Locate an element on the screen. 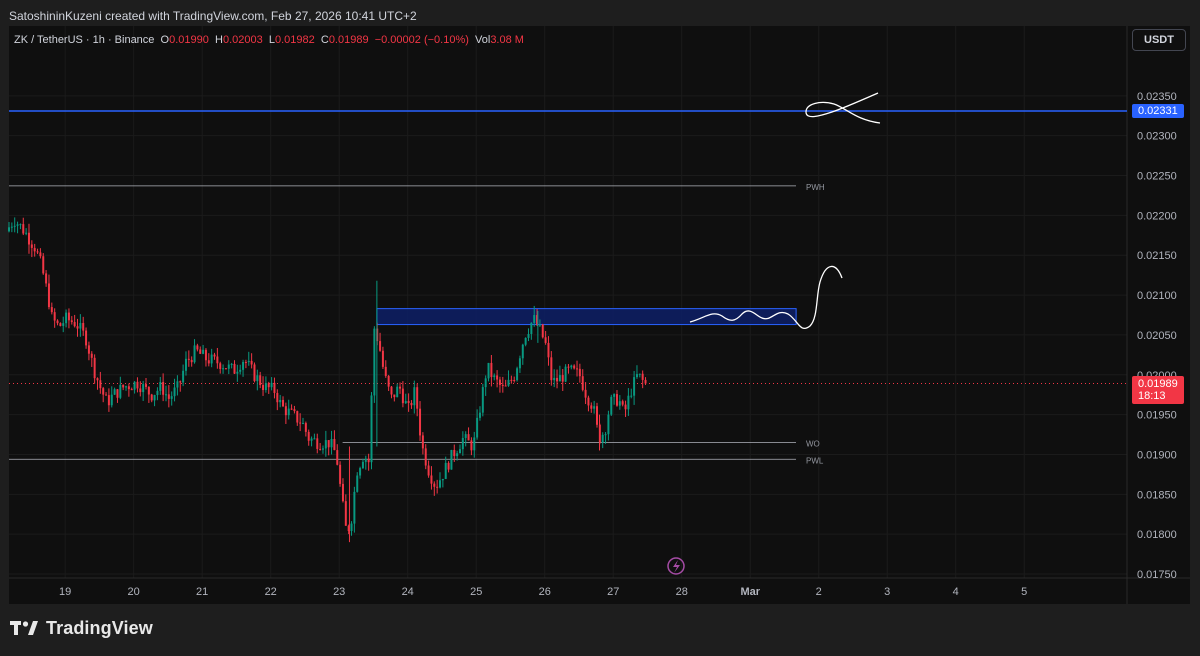 This screenshot has width=1200, height=656. time-tick-label: 26 is located at coordinates (545, 592).